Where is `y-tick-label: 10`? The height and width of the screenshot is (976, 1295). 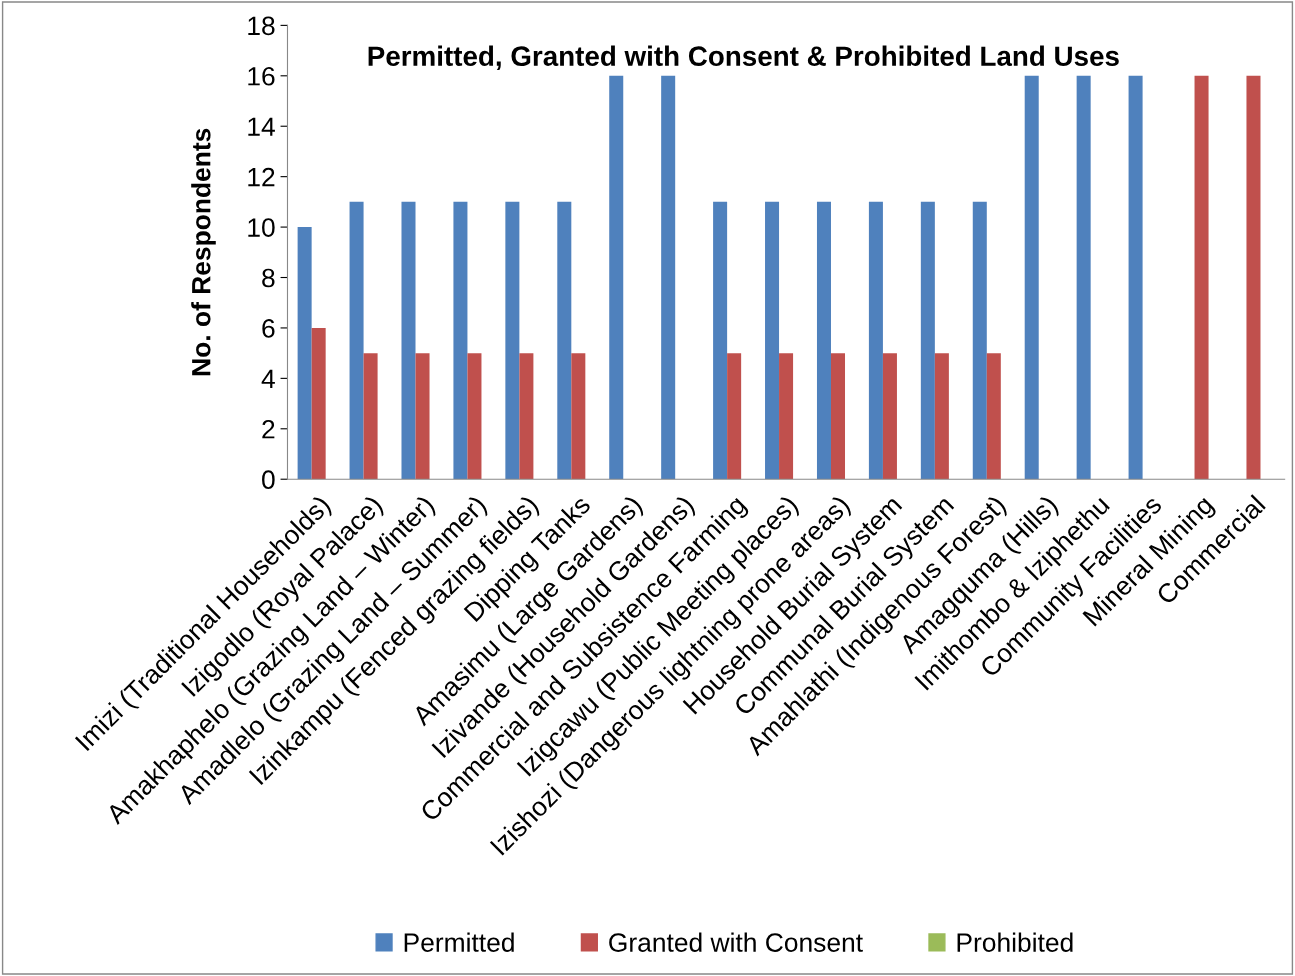 y-tick-label: 10 is located at coordinates (261, 227).